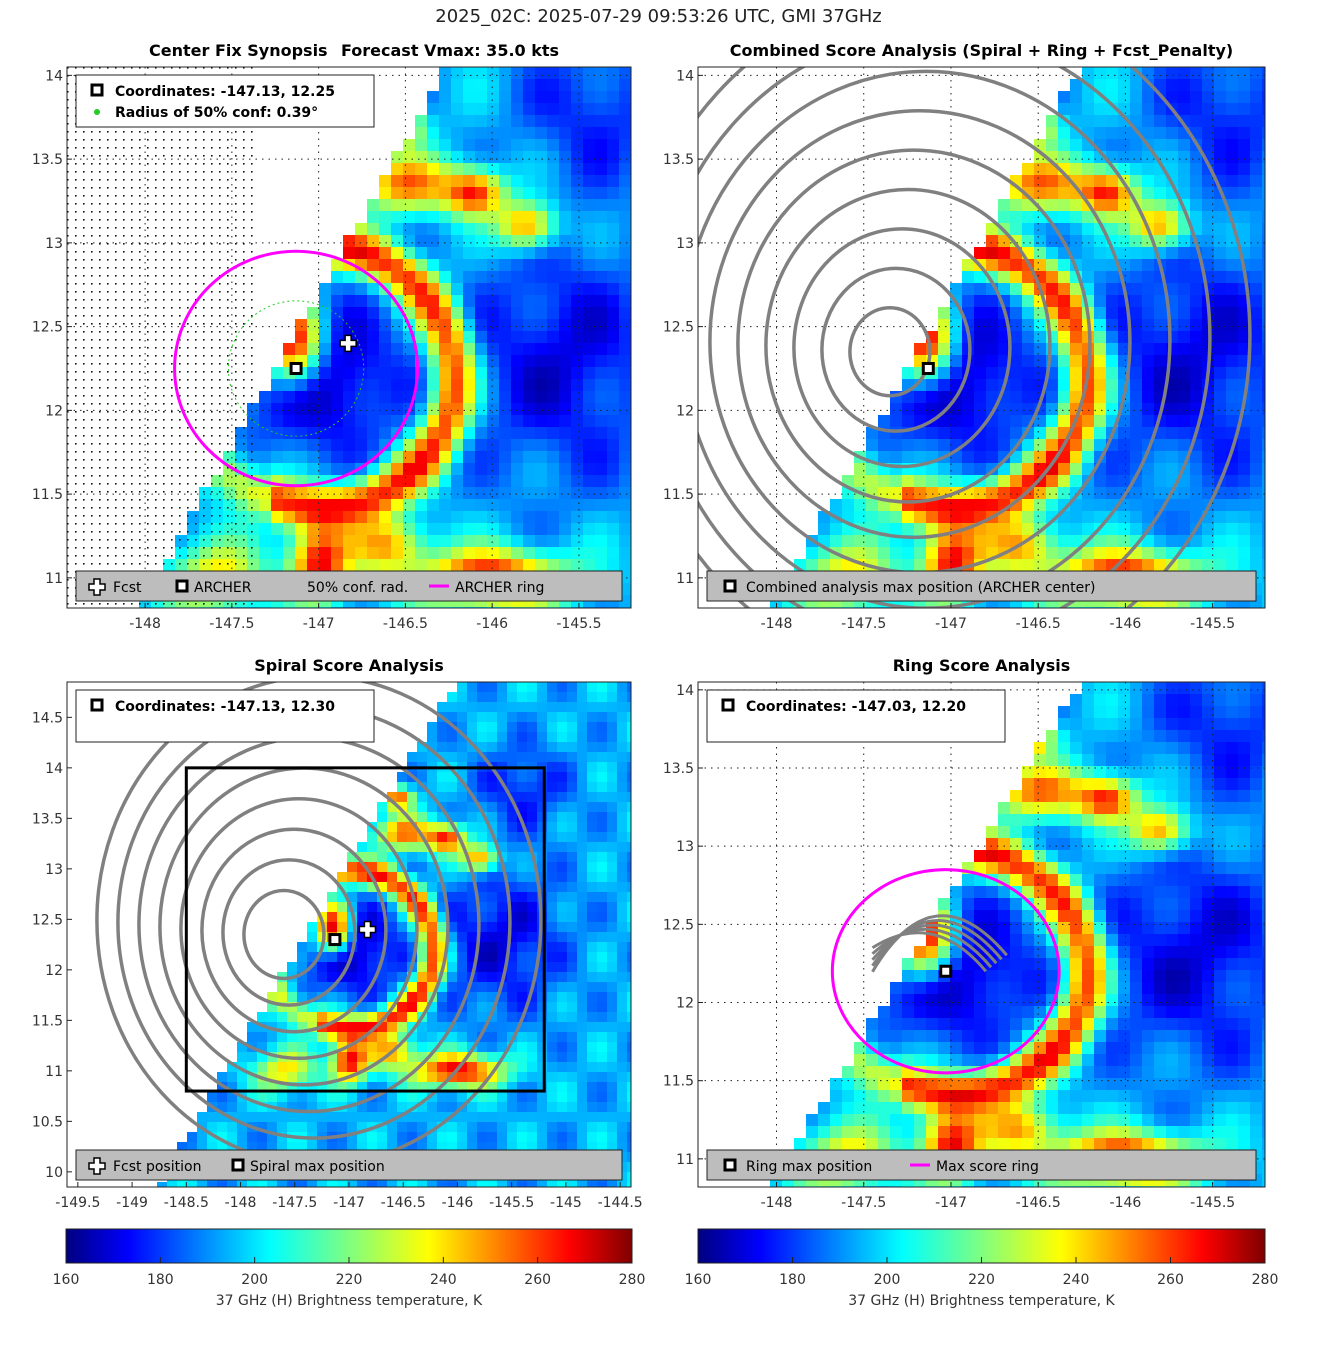 This screenshot has width=1317, height=1350. I want to click on analysis-box, so click(365, 929).